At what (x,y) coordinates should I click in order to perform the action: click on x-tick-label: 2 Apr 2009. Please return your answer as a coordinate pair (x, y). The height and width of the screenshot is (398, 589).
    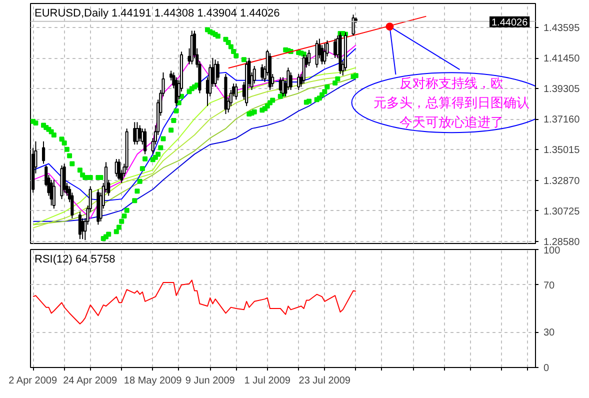
    Looking at the image, I should click on (33, 381).